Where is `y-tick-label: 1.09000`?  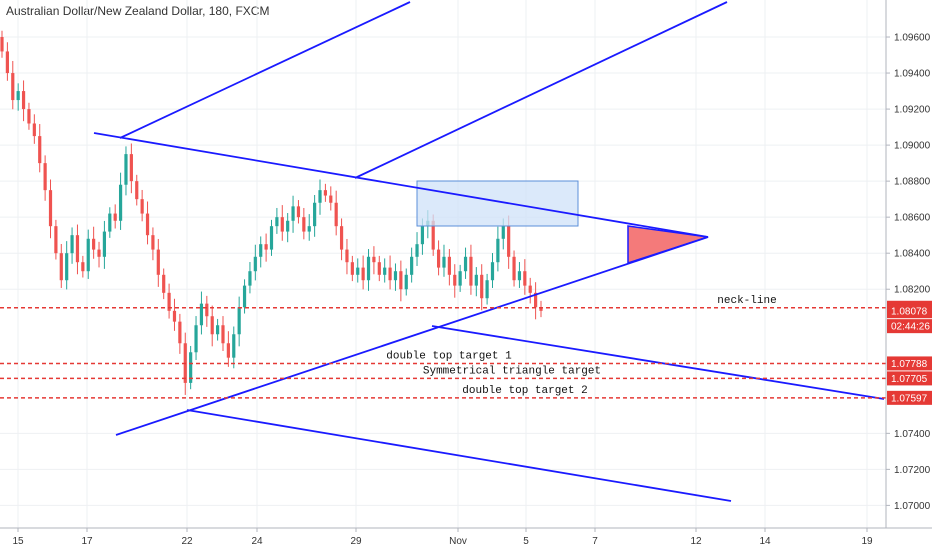
y-tick-label: 1.09000 is located at coordinates (912, 146).